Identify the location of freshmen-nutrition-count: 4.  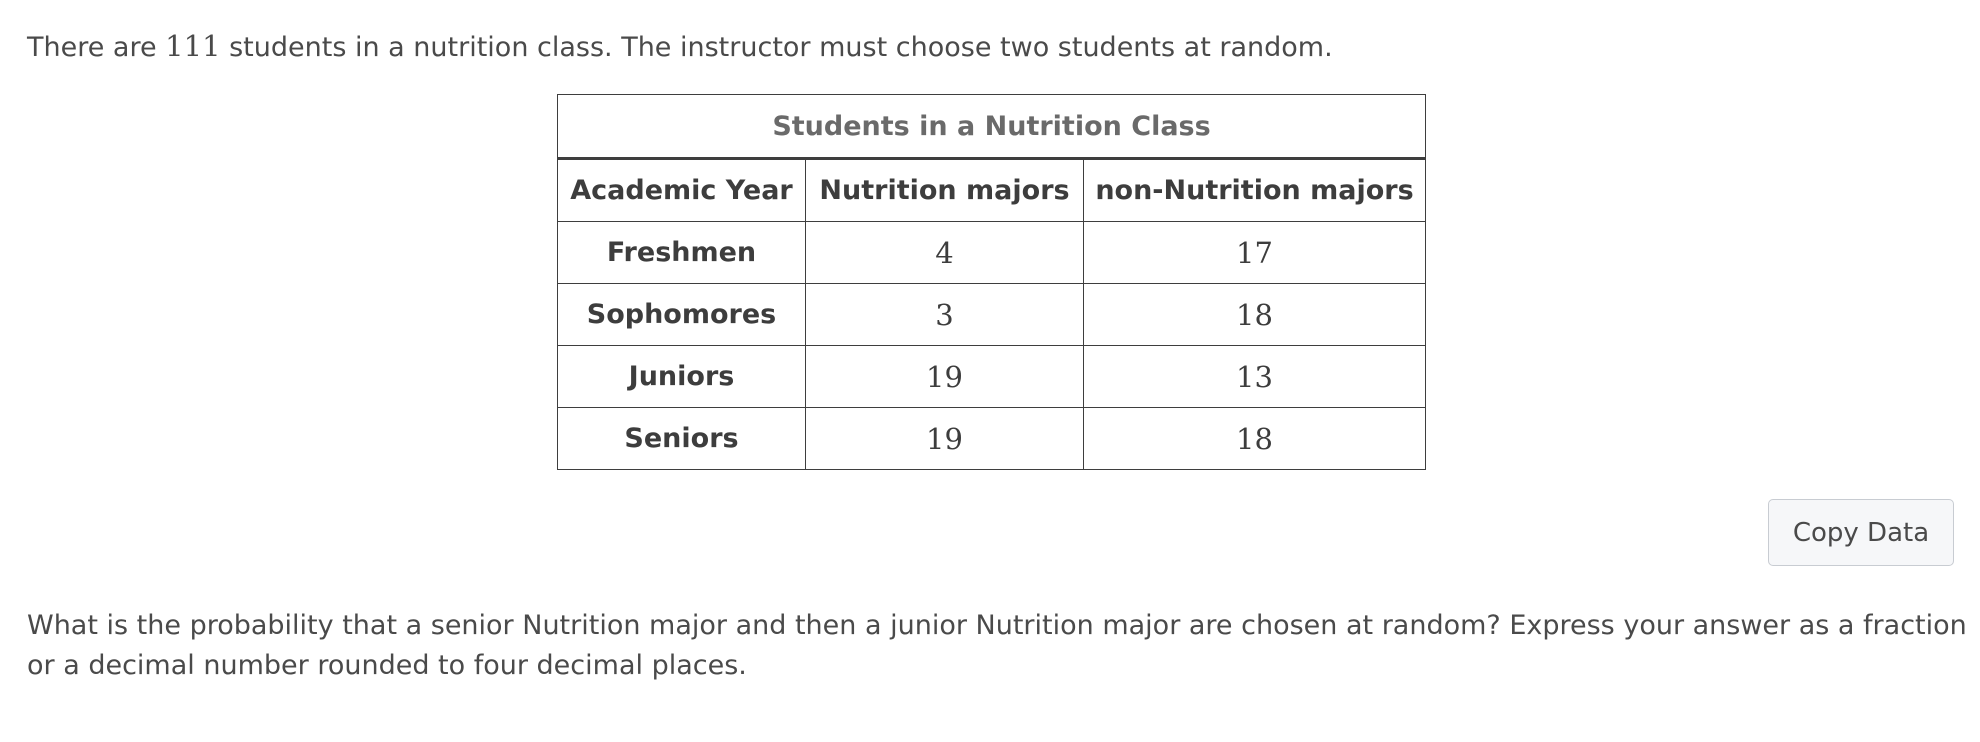
(944, 252).